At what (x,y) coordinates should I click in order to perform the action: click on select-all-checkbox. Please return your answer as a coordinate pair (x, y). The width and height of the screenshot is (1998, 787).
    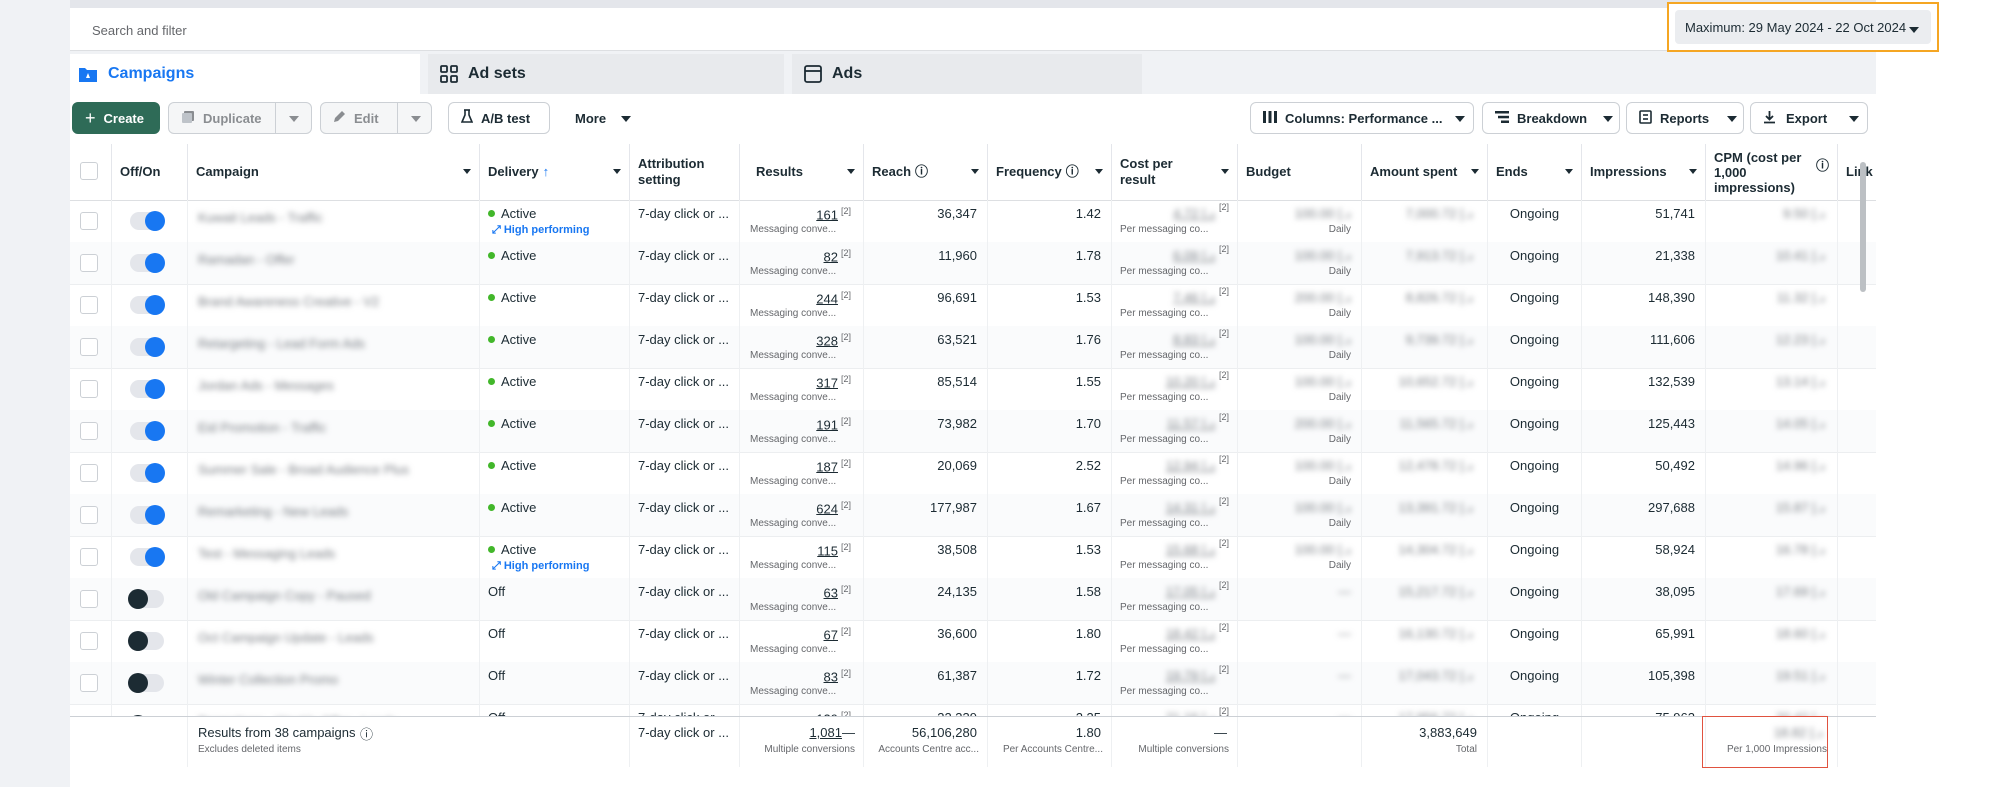
    Looking at the image, I should click on (89, 171).